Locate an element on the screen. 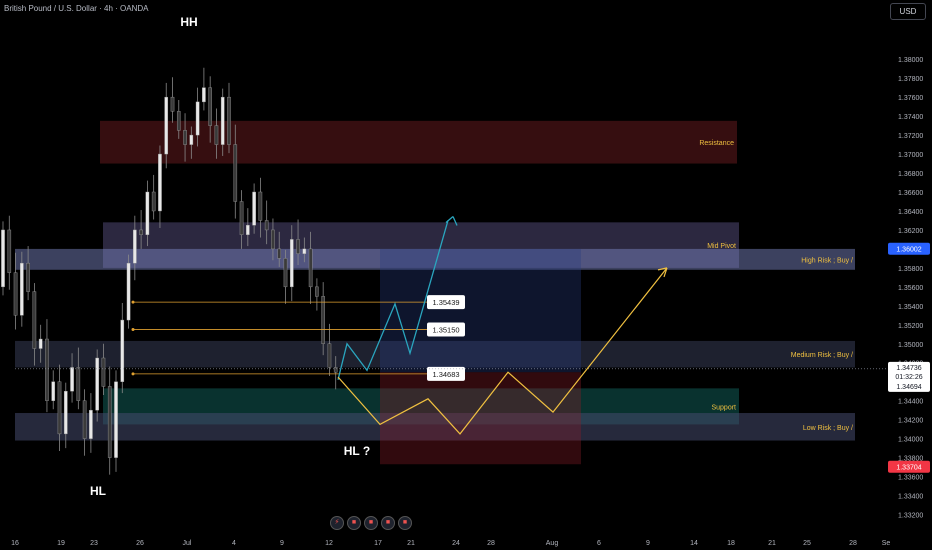 This screenshot has height=550, width=932. zone-label-4: Support is located at coordinates (723, 407).